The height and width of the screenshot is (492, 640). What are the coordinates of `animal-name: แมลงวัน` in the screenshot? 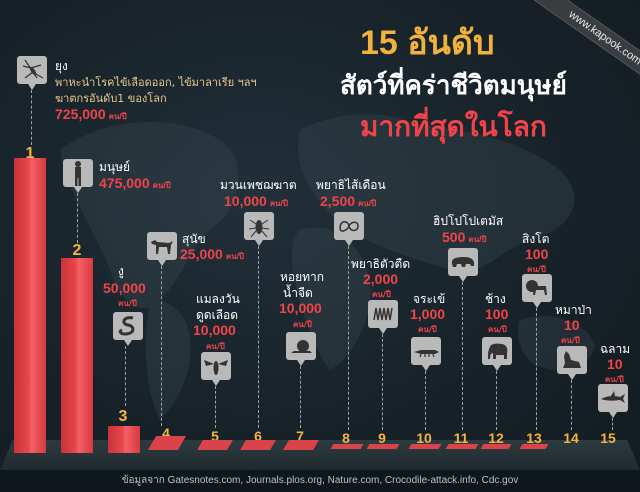 It's located at (218, 299).